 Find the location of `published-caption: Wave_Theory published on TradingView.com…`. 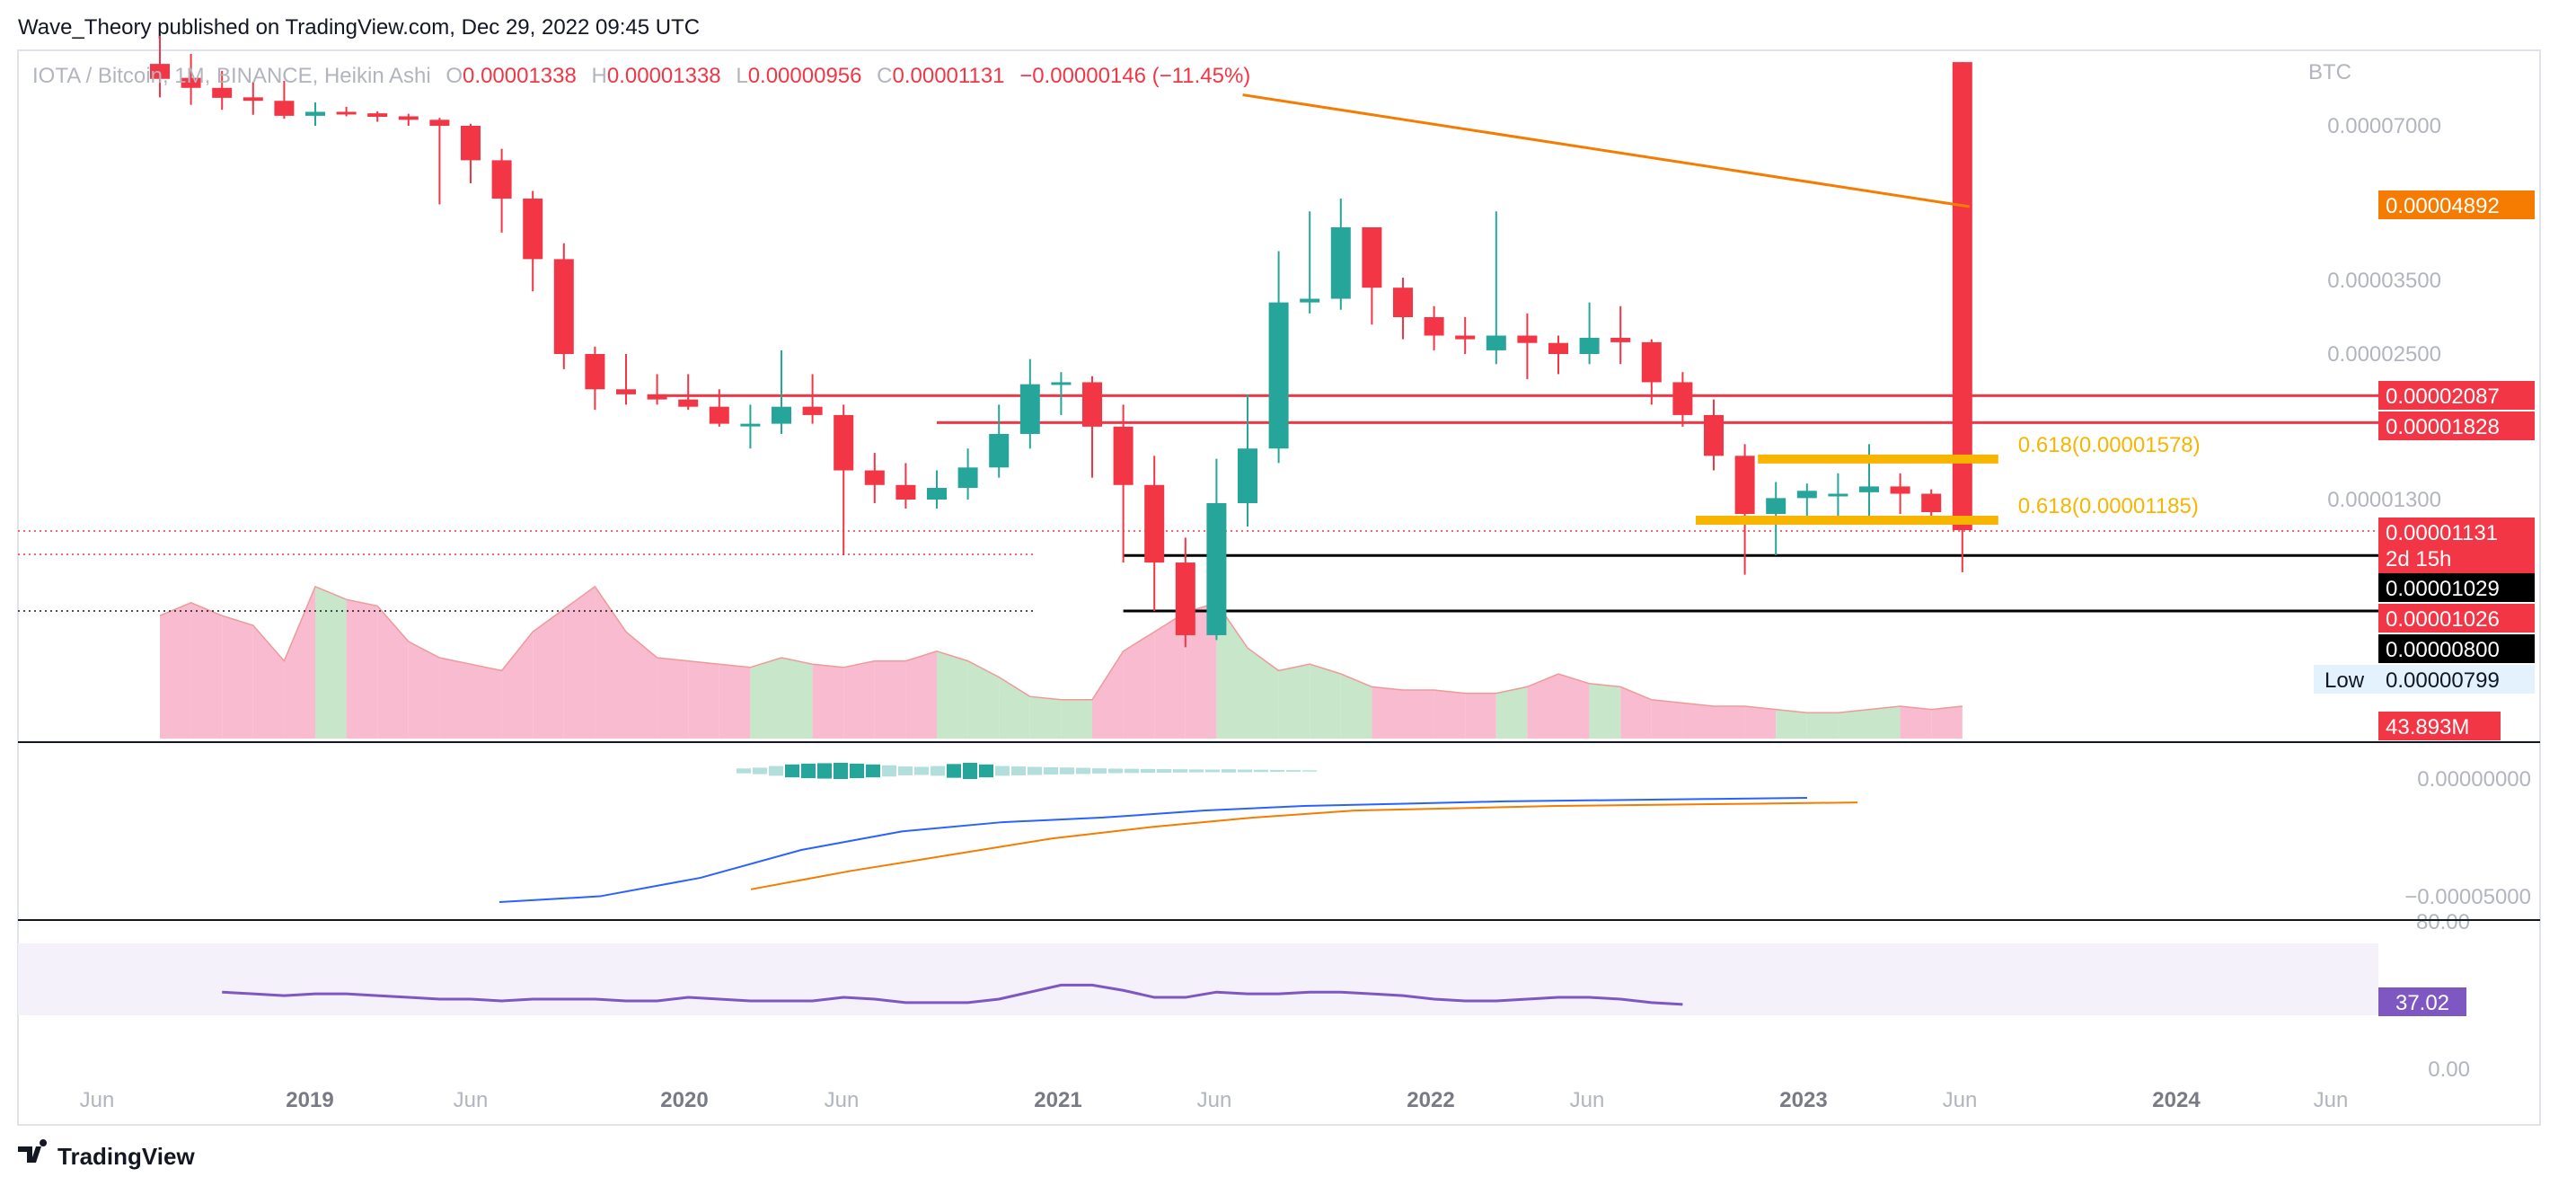

published-caption: Wave_Theory published on TradingView.com… is located at coordinates (359, 27).